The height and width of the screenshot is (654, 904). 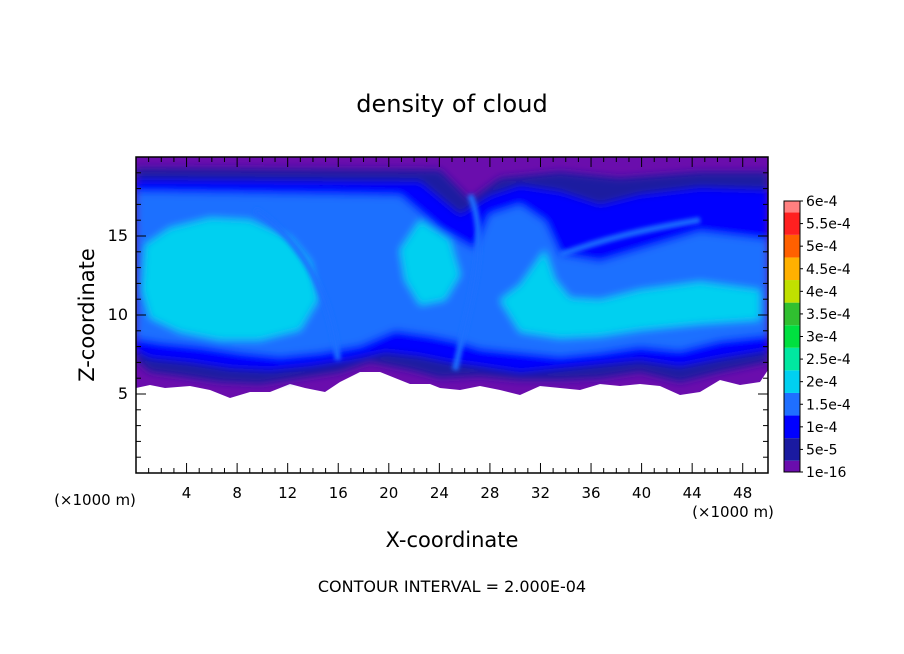 What do you see at coordinates (822, 338) in the screenshot?
I see `colorbar-label: 3e-4` at bounding box center [822, 338].